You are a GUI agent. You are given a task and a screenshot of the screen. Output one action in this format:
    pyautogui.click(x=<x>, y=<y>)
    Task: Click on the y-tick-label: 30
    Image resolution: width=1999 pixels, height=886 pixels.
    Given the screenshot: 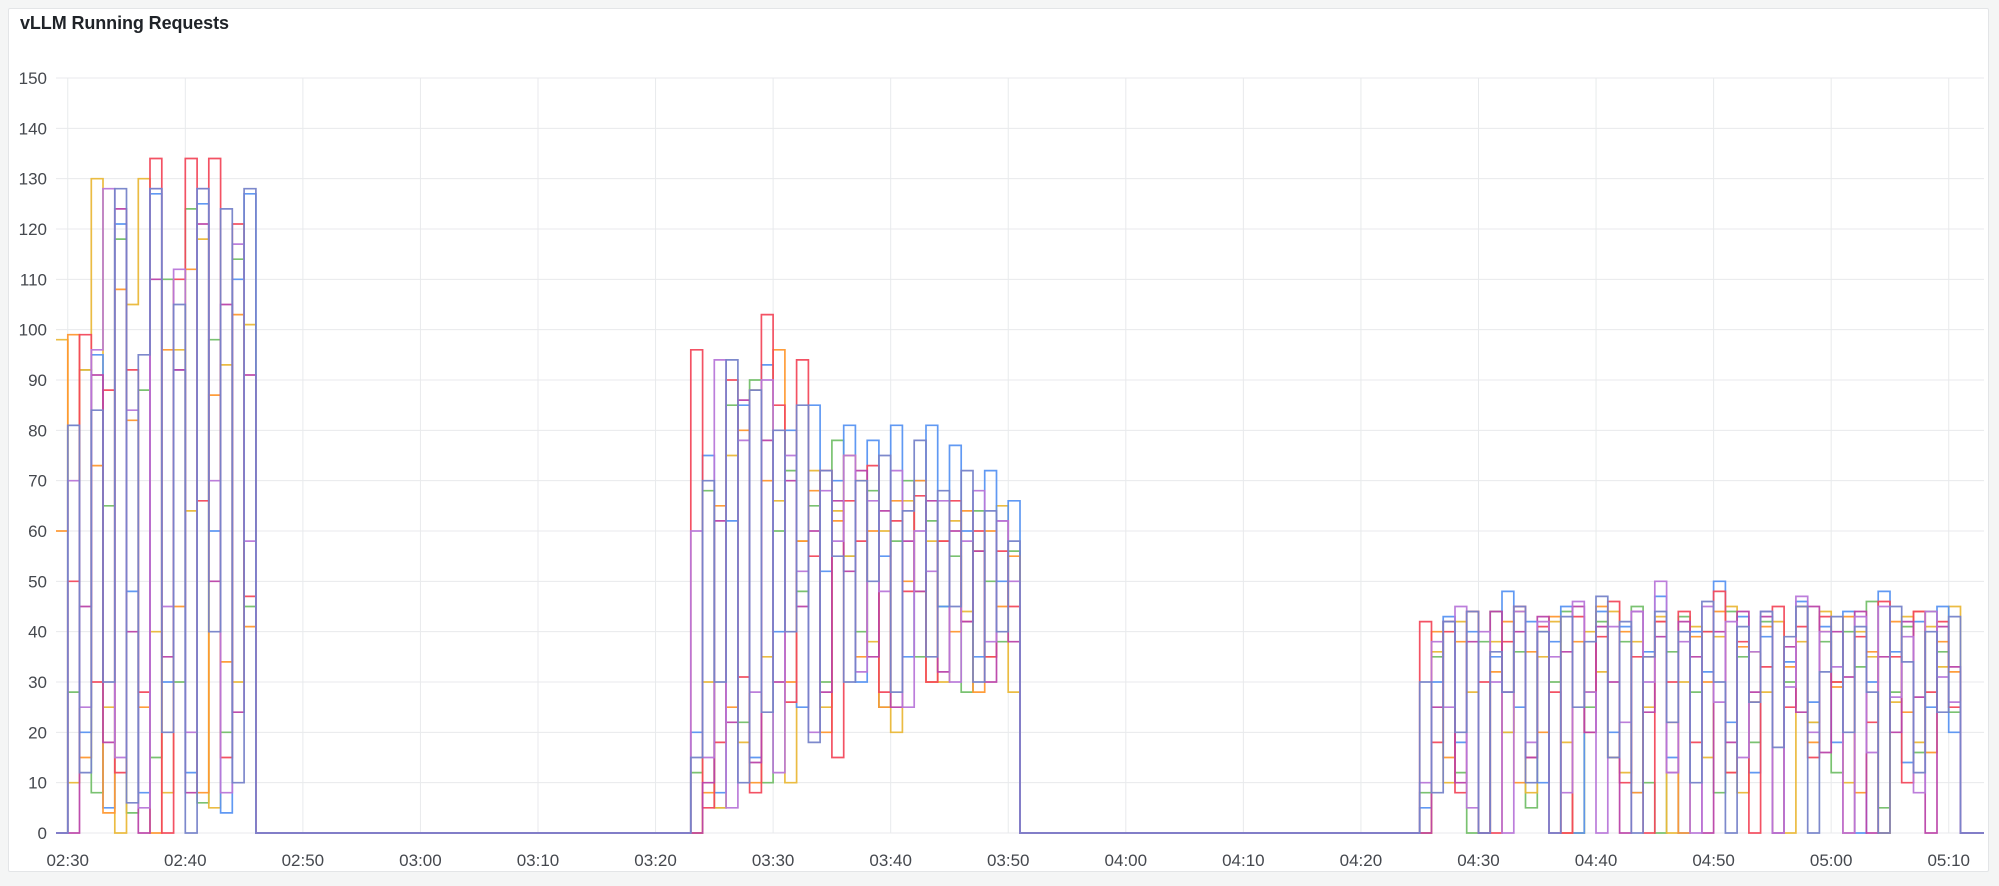 What is the action you would take?
    pyautogui.click(x=37, y=682)
    